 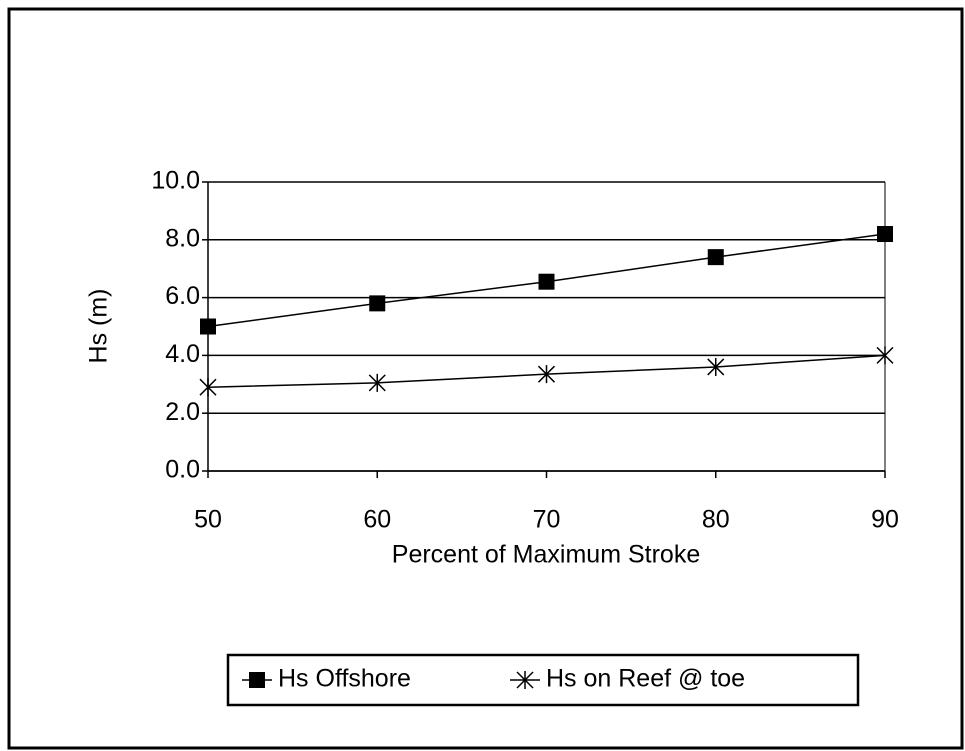 I want to click on x-tick-label: 50, so click(x=208, y=520).